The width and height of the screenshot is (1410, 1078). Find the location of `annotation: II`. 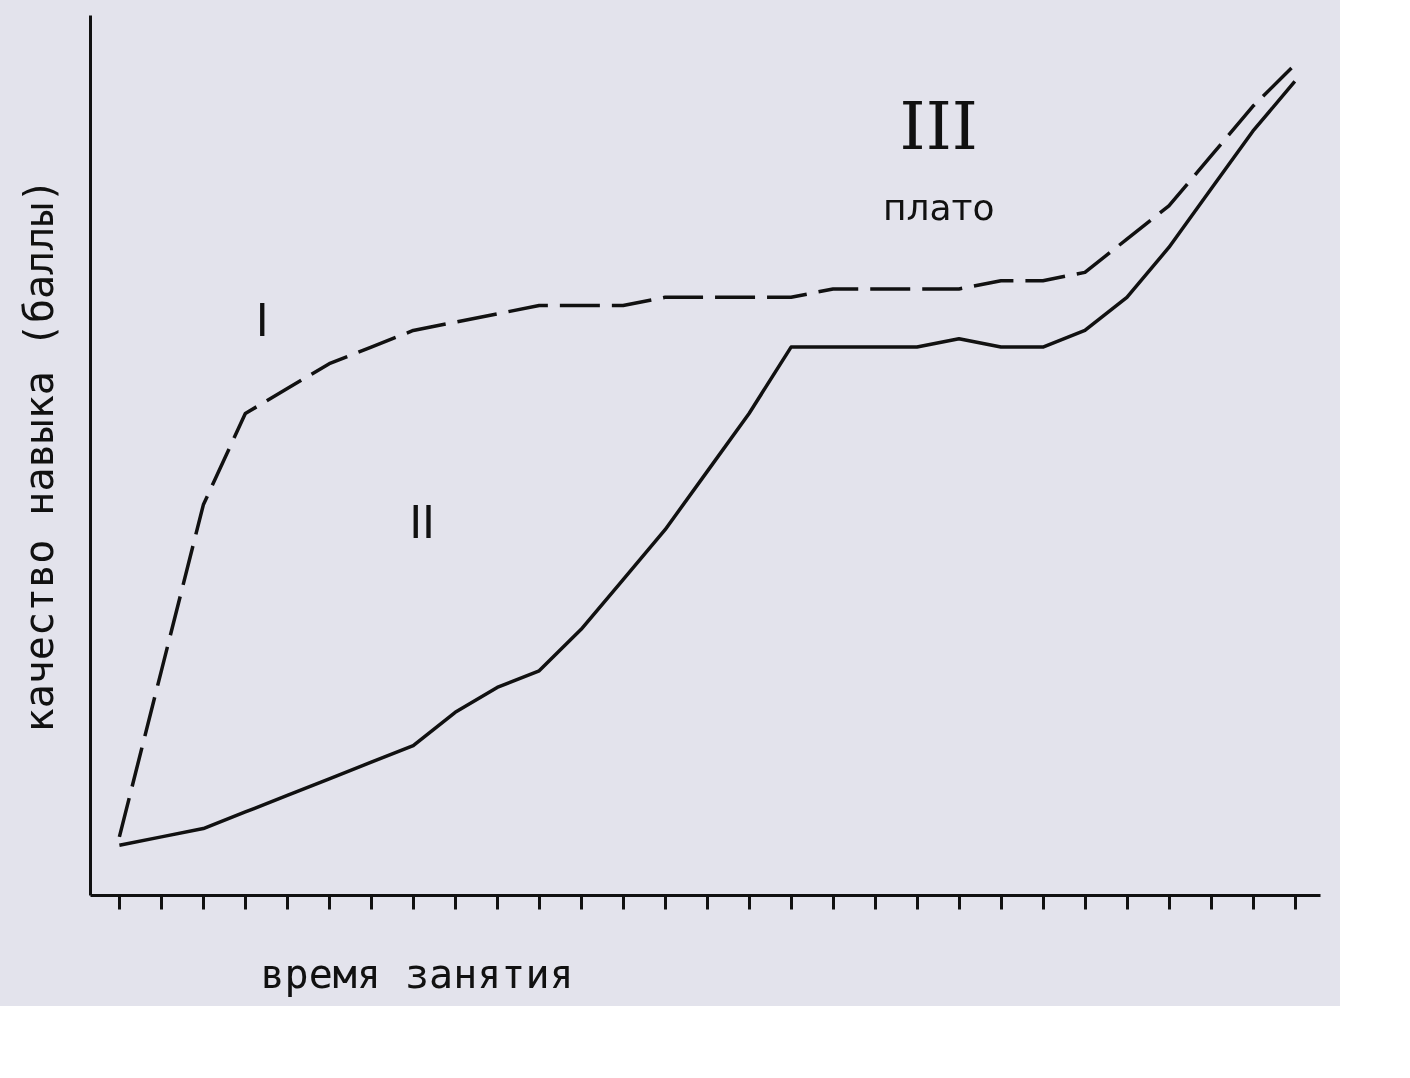

annotation: II is located at coordinates (422, 523).